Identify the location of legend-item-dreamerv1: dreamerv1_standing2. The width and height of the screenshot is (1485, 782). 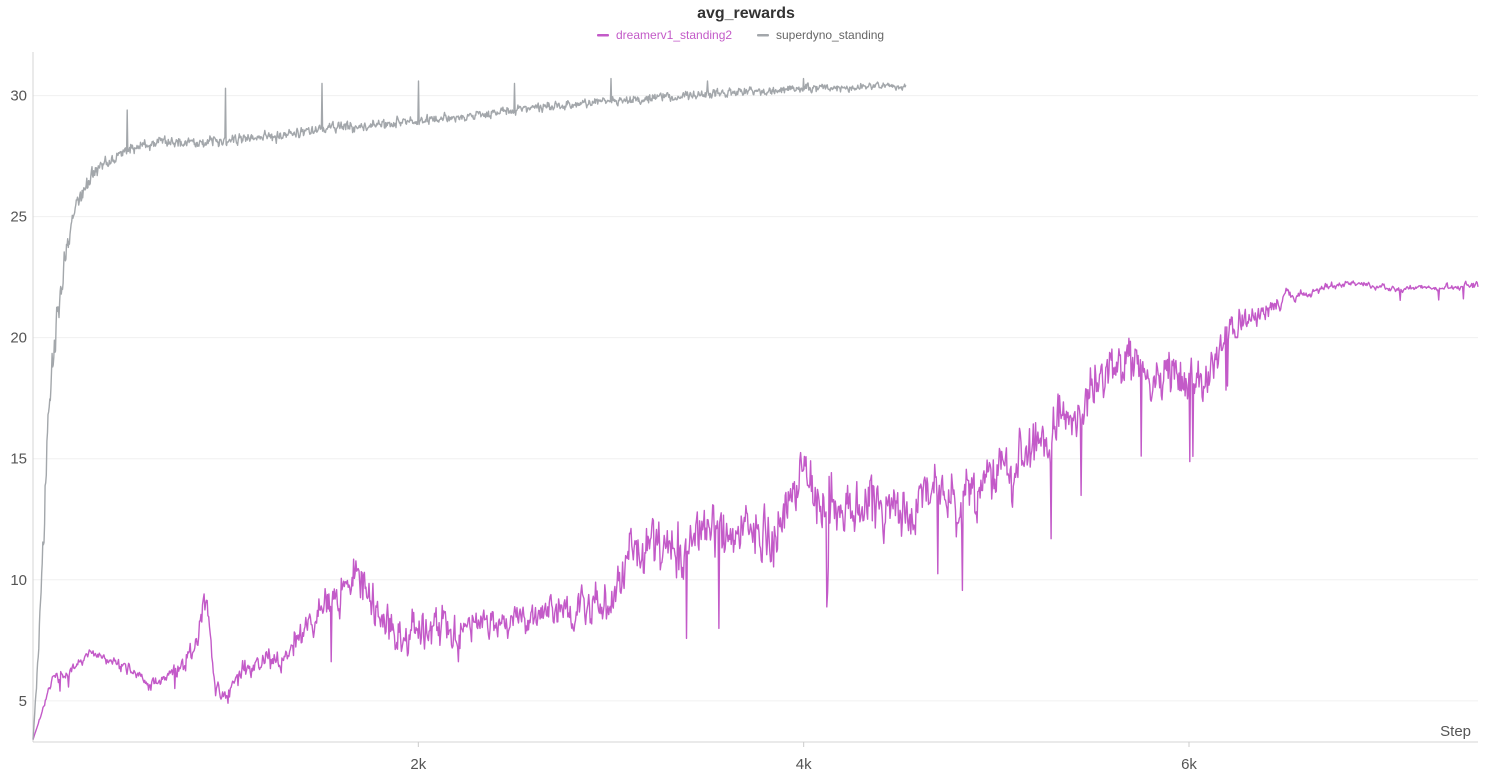
(664, 35).